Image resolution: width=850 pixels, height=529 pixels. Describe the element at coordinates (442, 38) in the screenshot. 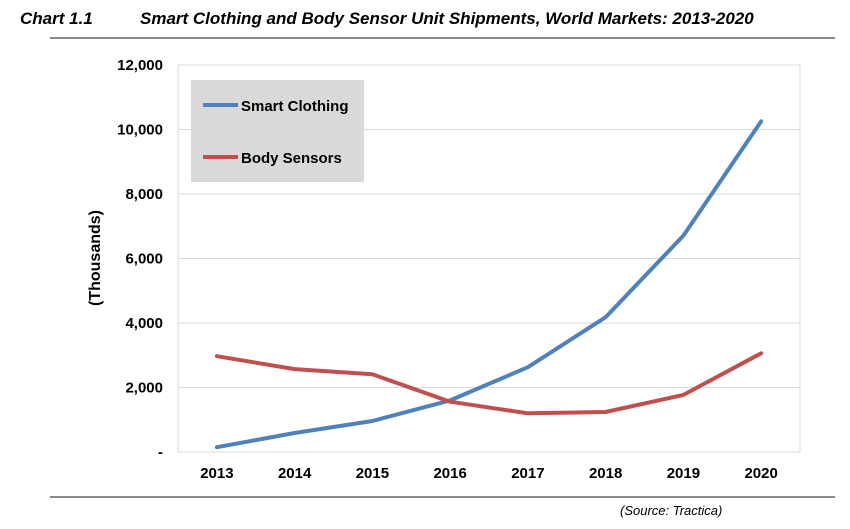

I see `top-divider` at that location.